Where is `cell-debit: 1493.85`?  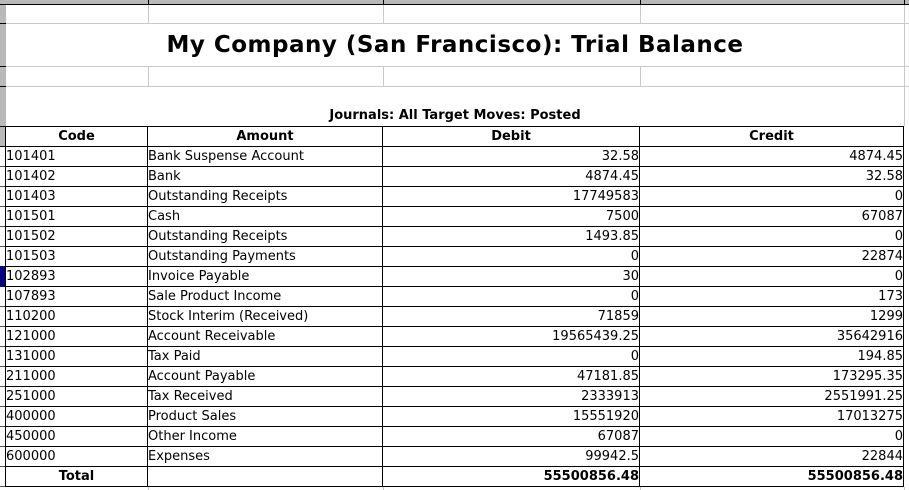 cell-debit: 1493.85 is located at coordinates (511, 236).